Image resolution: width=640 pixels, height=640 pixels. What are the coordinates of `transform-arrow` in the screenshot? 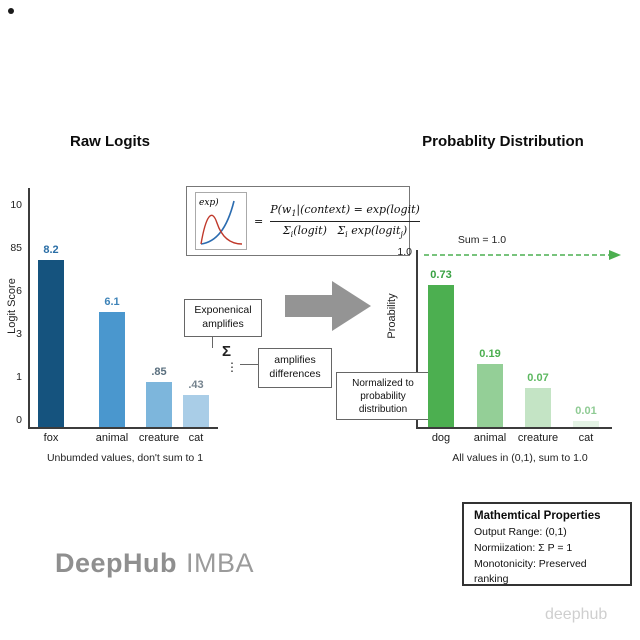 It's located at (328, 306).